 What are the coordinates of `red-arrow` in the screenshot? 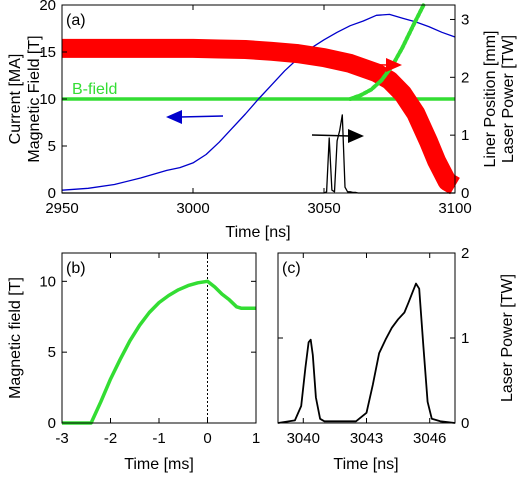 It's located at (370, 65).